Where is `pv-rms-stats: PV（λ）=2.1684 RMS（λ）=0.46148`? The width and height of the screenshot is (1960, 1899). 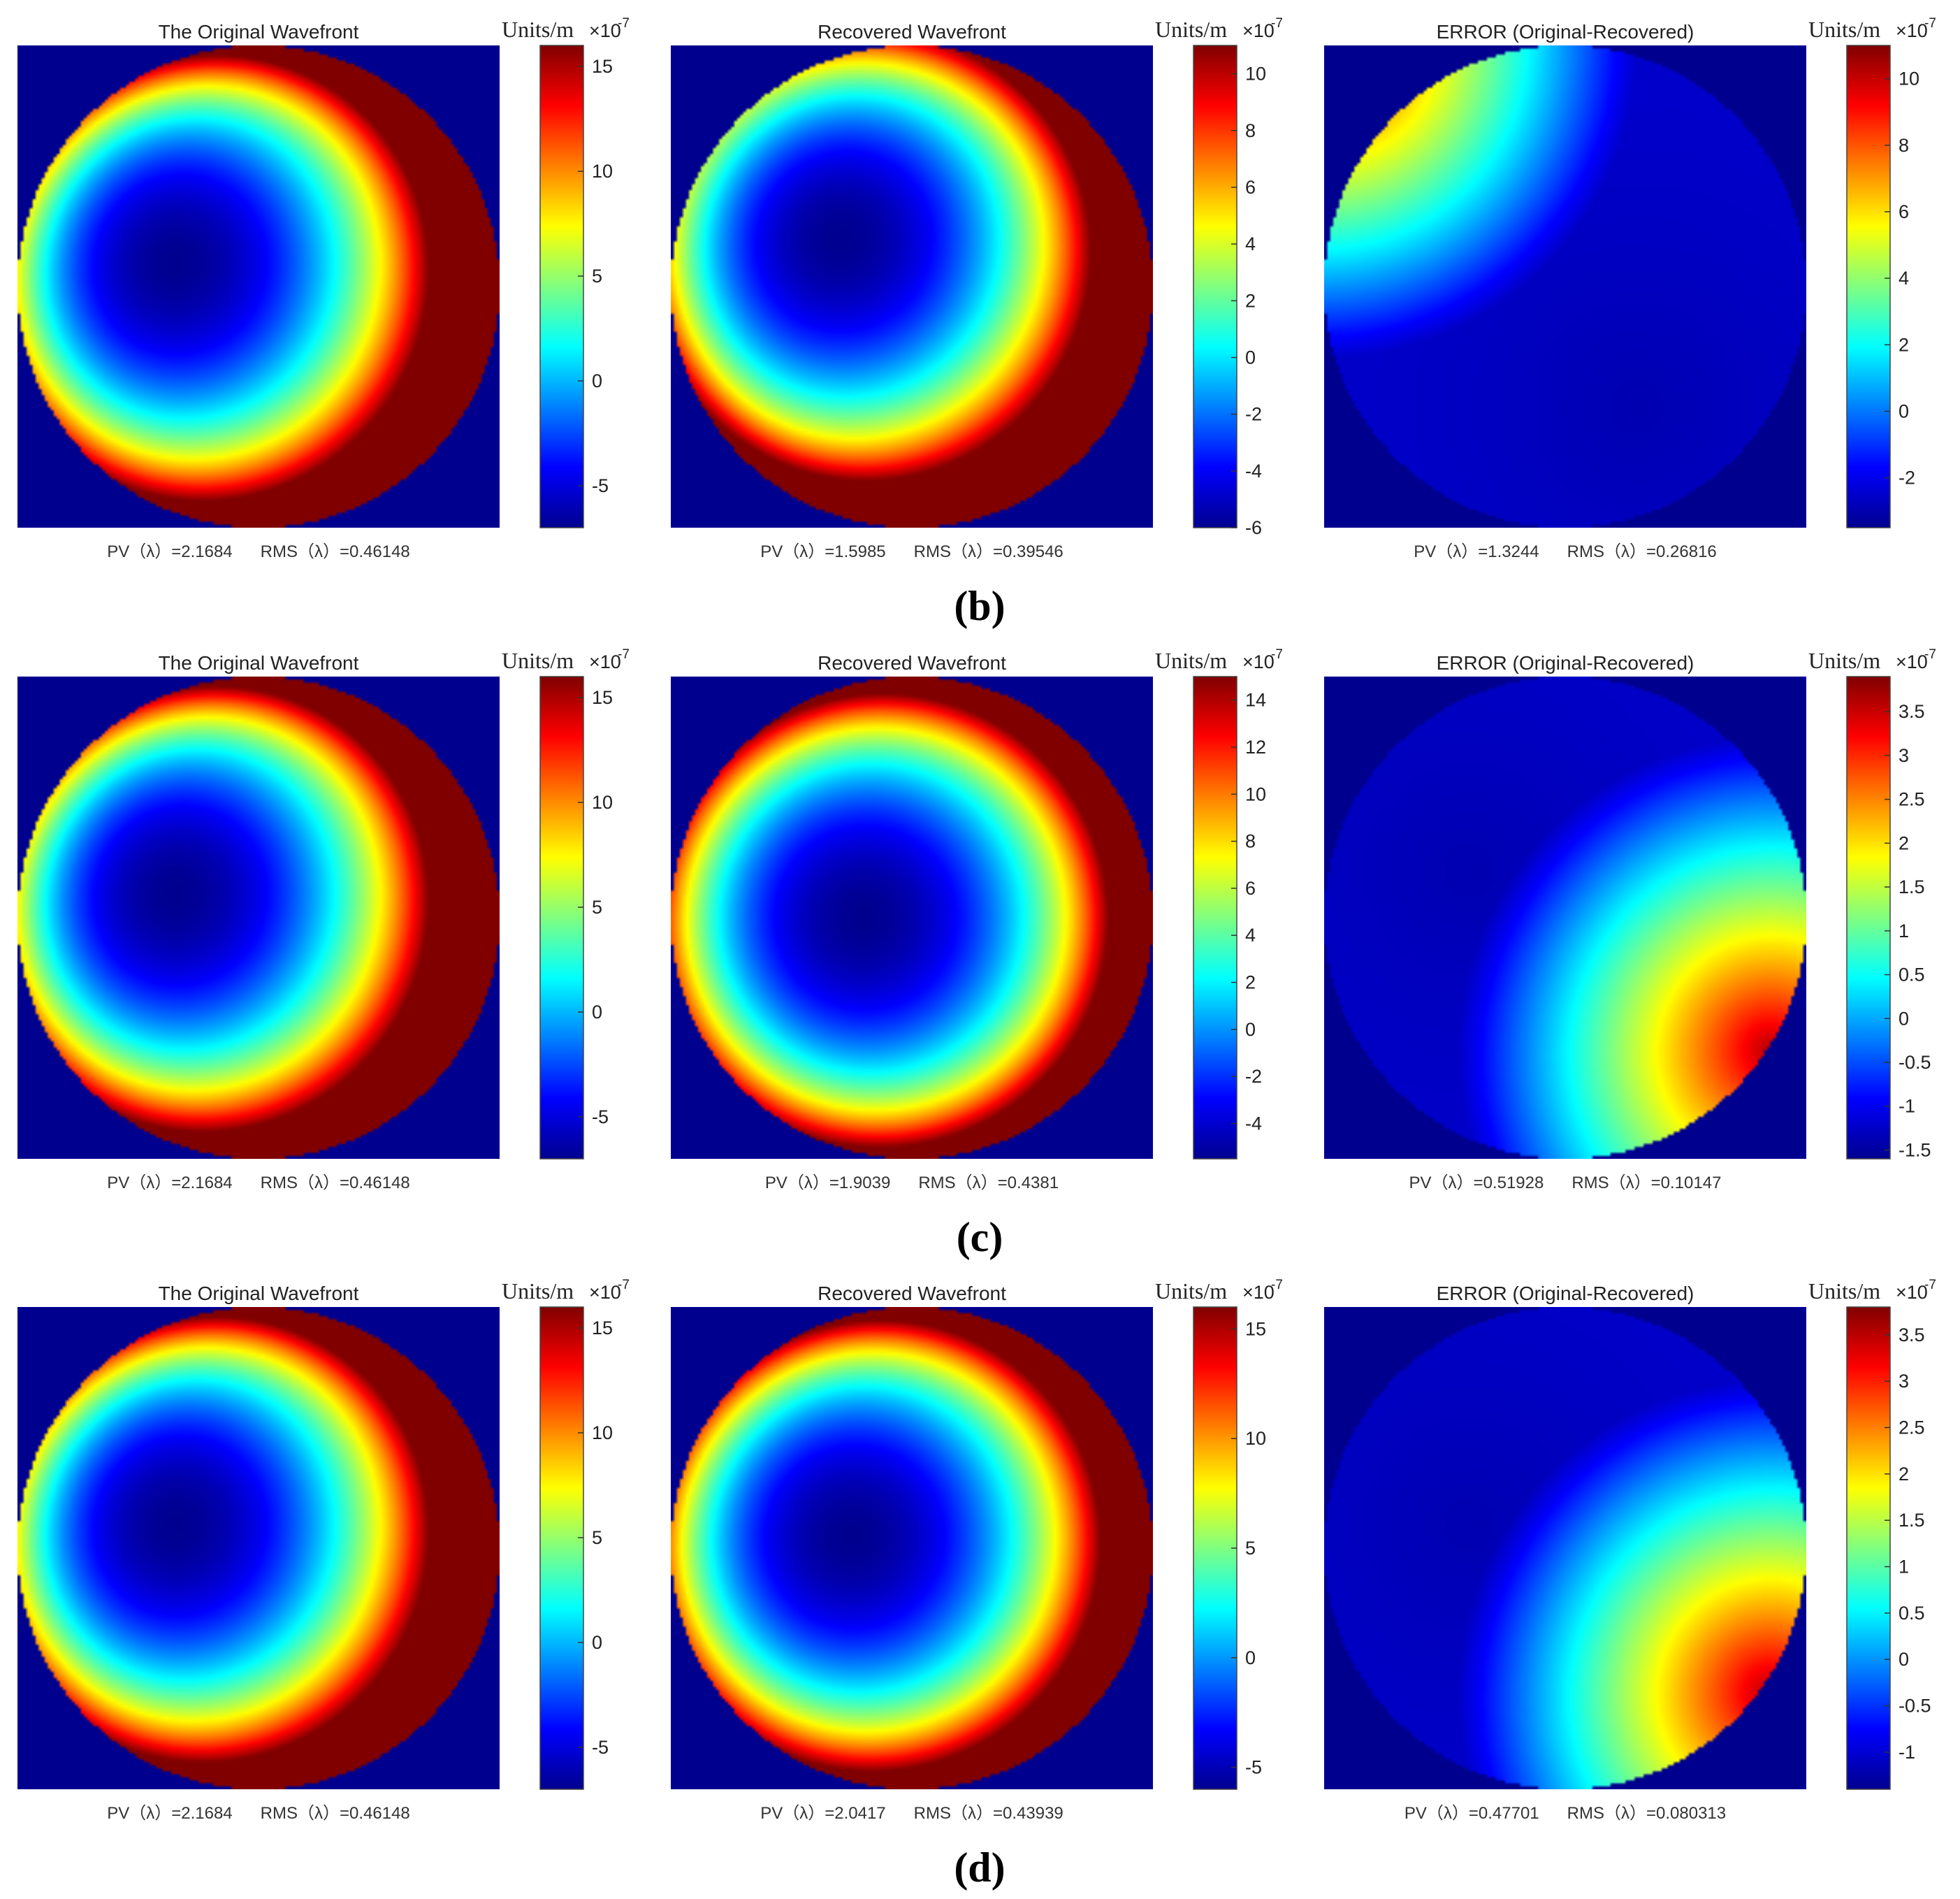 pv-rms-stats: PV（λ）=2.1684 RMS（λ）=0.46148 is located at coordinates (258, 1183).